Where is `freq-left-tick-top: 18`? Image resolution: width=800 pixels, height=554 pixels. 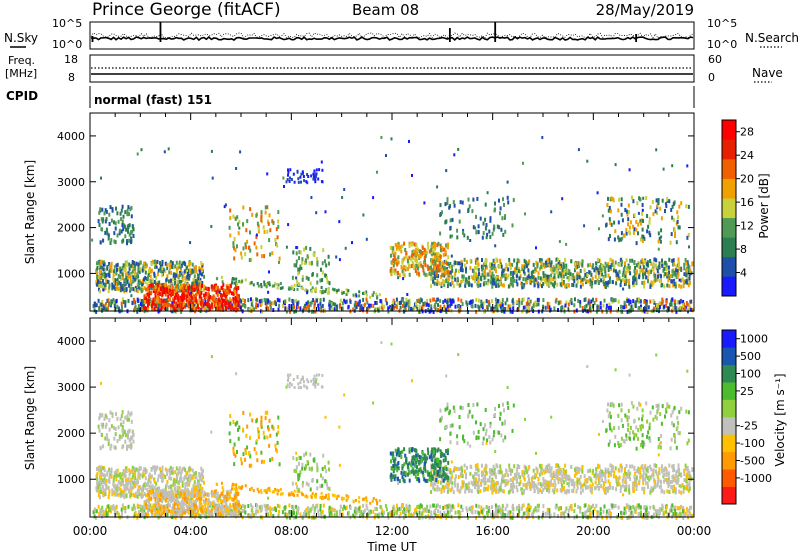
freq-left-tick-top: 18 is located at coordinates (71, 59).